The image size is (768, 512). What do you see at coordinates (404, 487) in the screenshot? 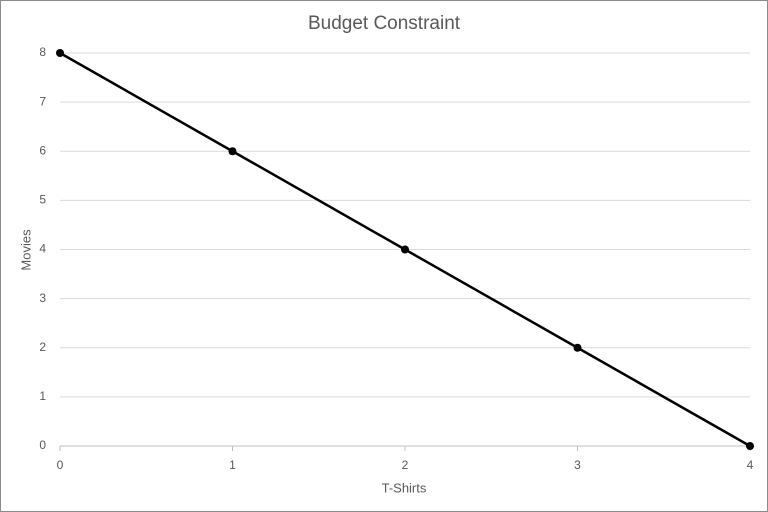
I see `x-axis-title: T-Shirts` at bounding box center [404, 487].